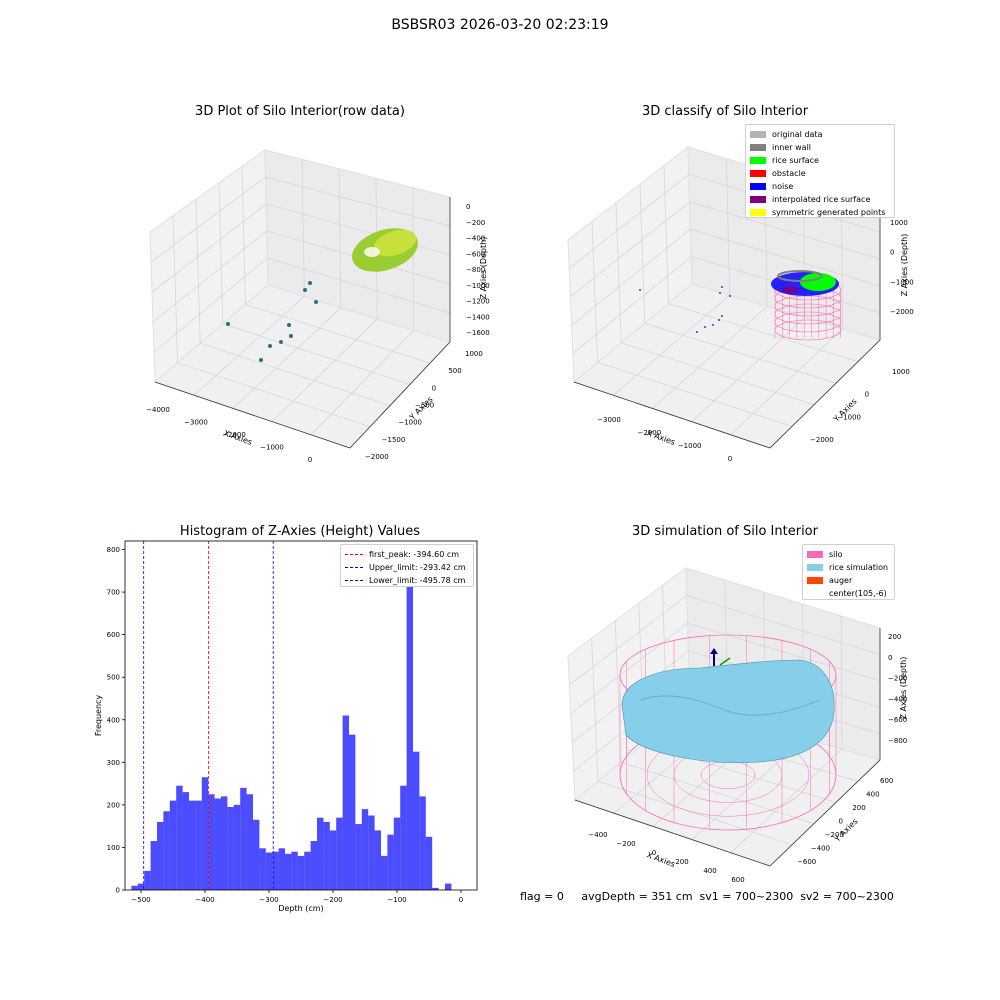  What do you see at coordinates (890, 658) in the screenshot?
I see `panel4-z-tick-label: 0` at bounding box center [890, 658].